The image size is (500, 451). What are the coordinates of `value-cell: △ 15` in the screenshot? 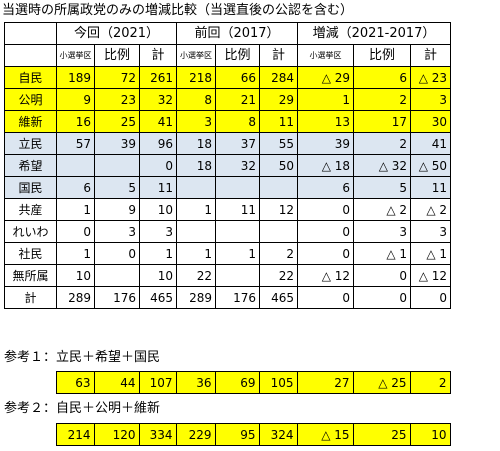 It's located at (325, 434).